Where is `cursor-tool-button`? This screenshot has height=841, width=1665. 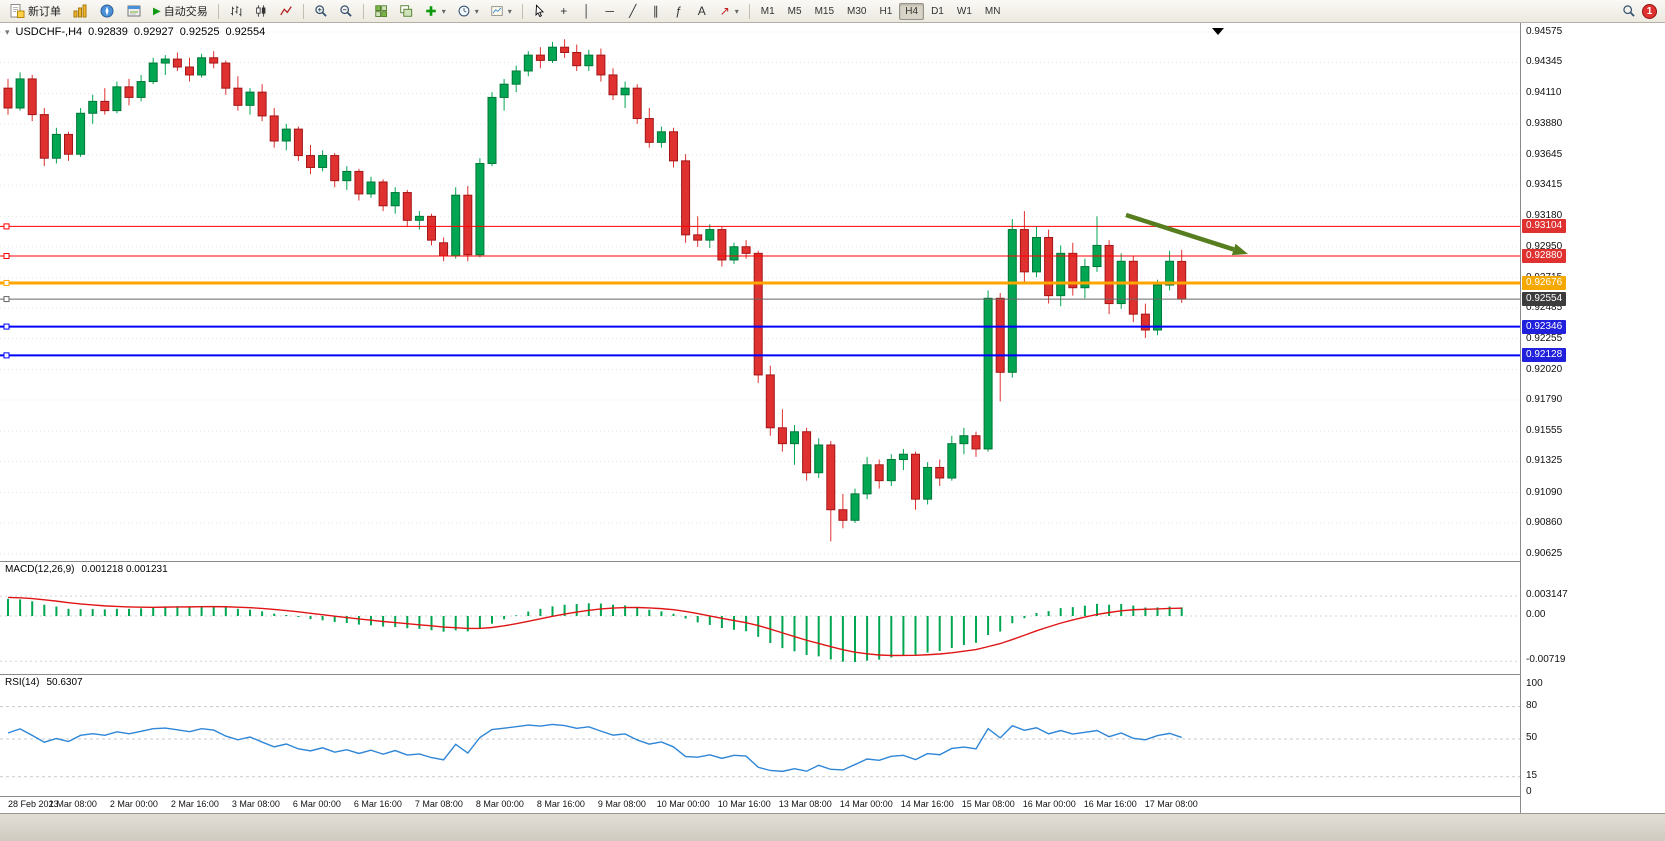 cursor-tool-button is located at coordinates (540, 11).